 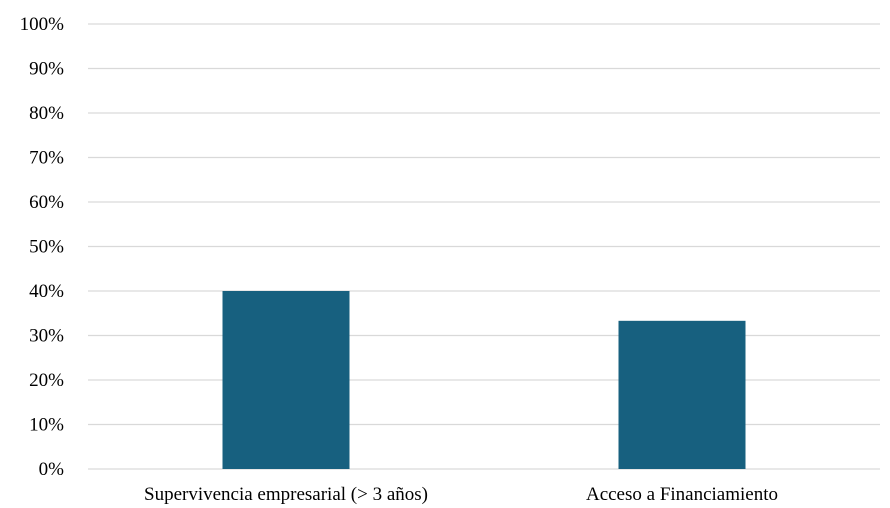 I want to click on y-tick-label: 20%, so click(x=46, y=380).